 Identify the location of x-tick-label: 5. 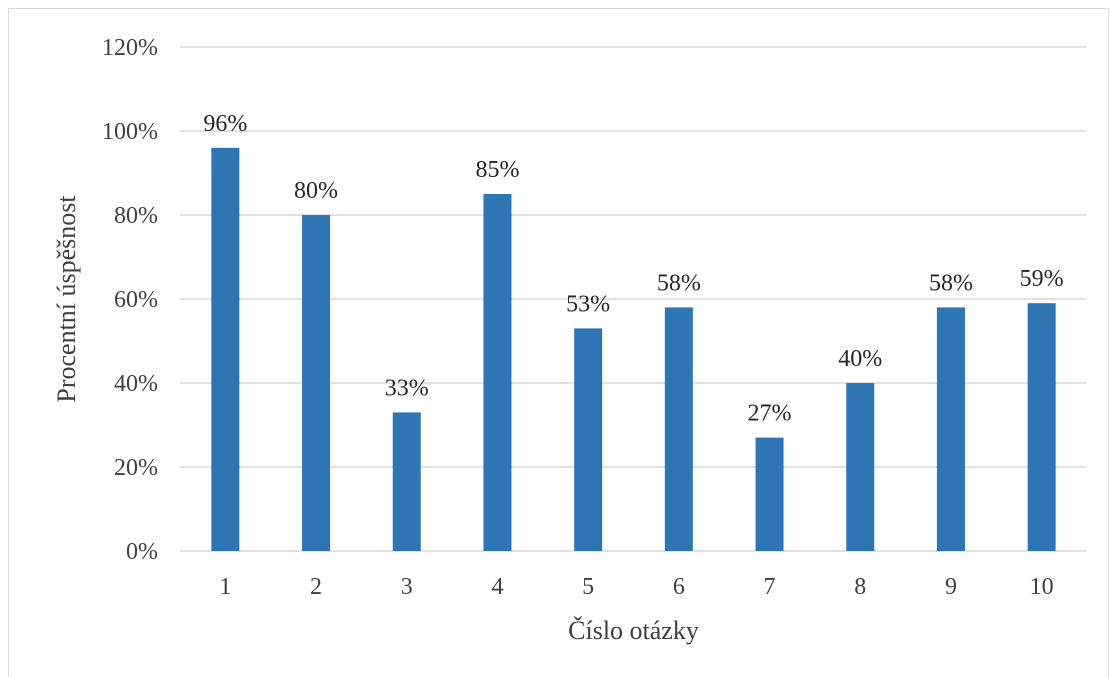
(588, 587).